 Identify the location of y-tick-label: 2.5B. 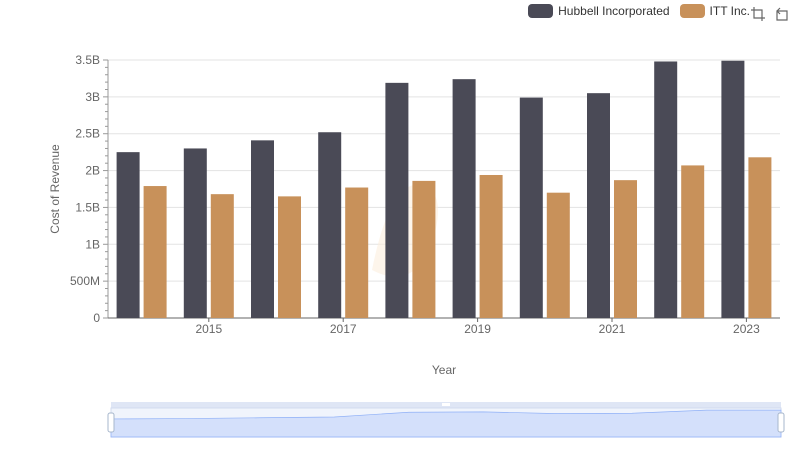
(87, 134).